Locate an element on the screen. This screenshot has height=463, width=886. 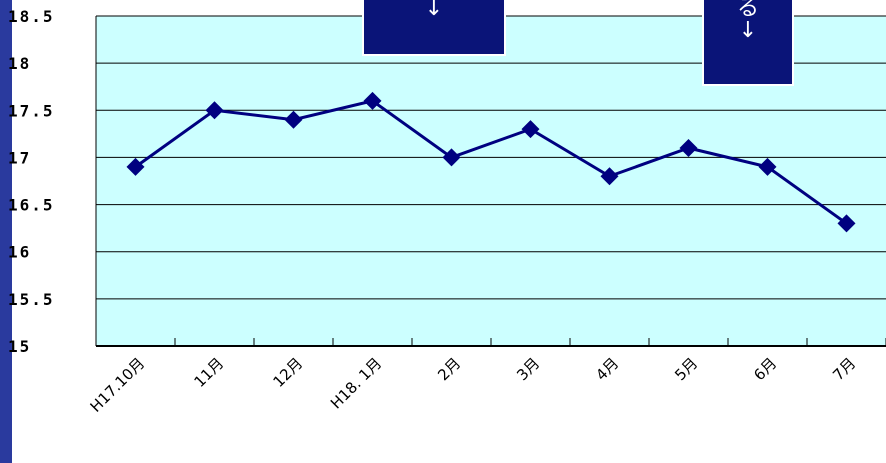
y-tick-label: 15.5 is located at coordinates (31, 299).